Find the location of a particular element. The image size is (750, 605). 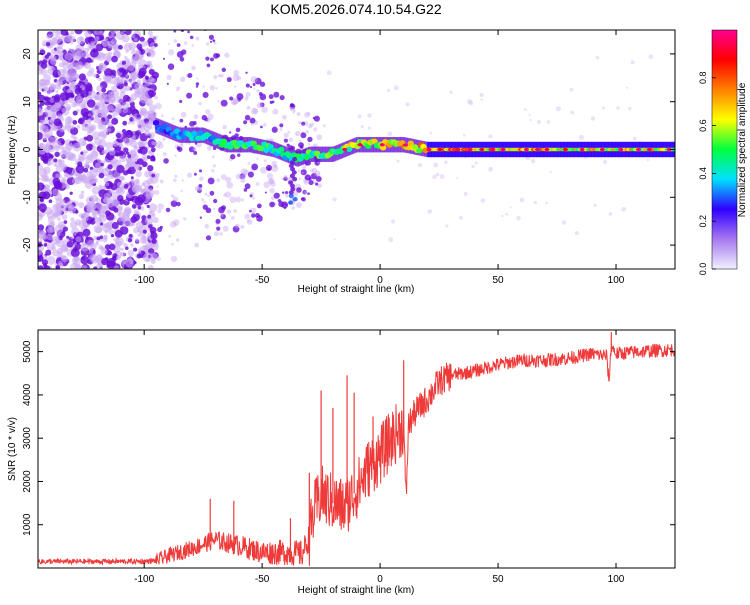

trace-side-lobe is located at coordinates (291, 182).